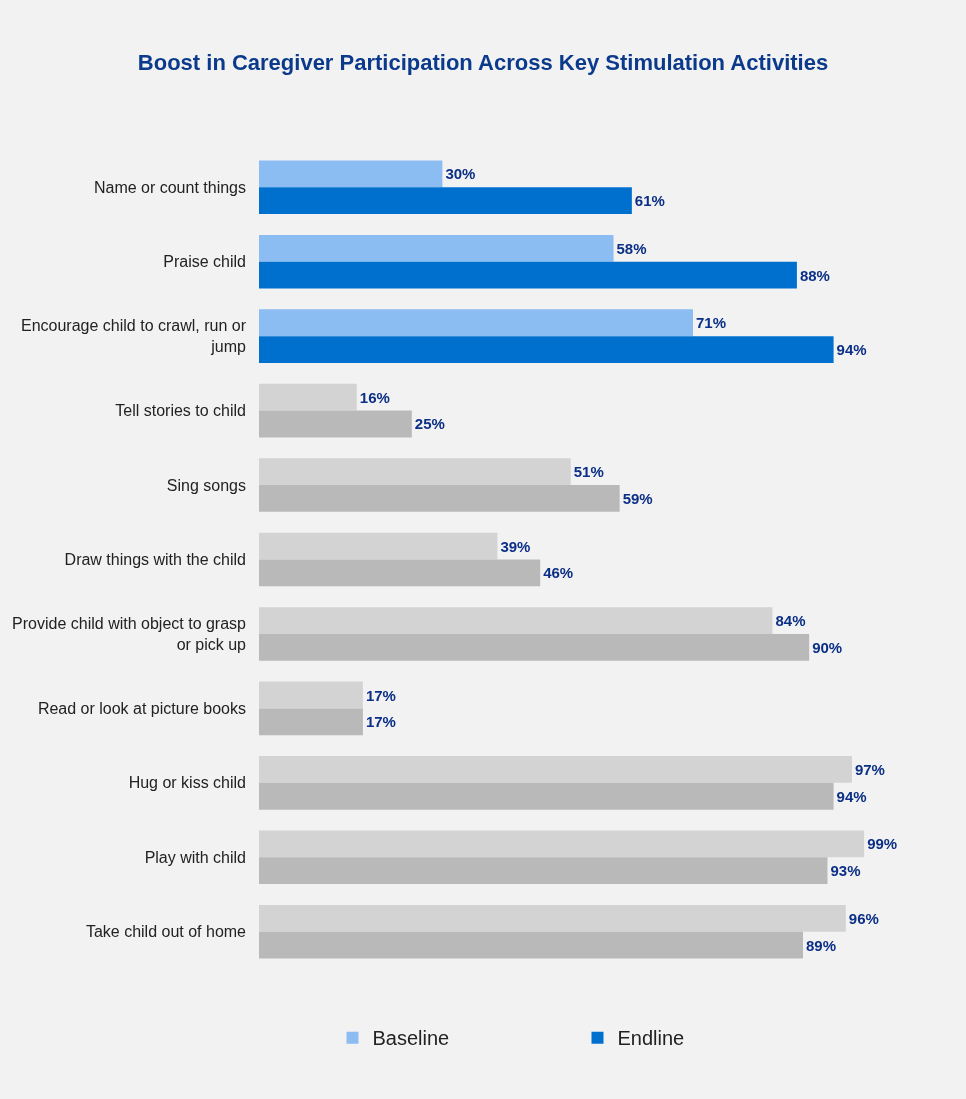 This screenshot has width=966, height=1099. Describe the element at coordinates (651, 1038) in the screenshot. I see `legend-label: Endline` at that location.